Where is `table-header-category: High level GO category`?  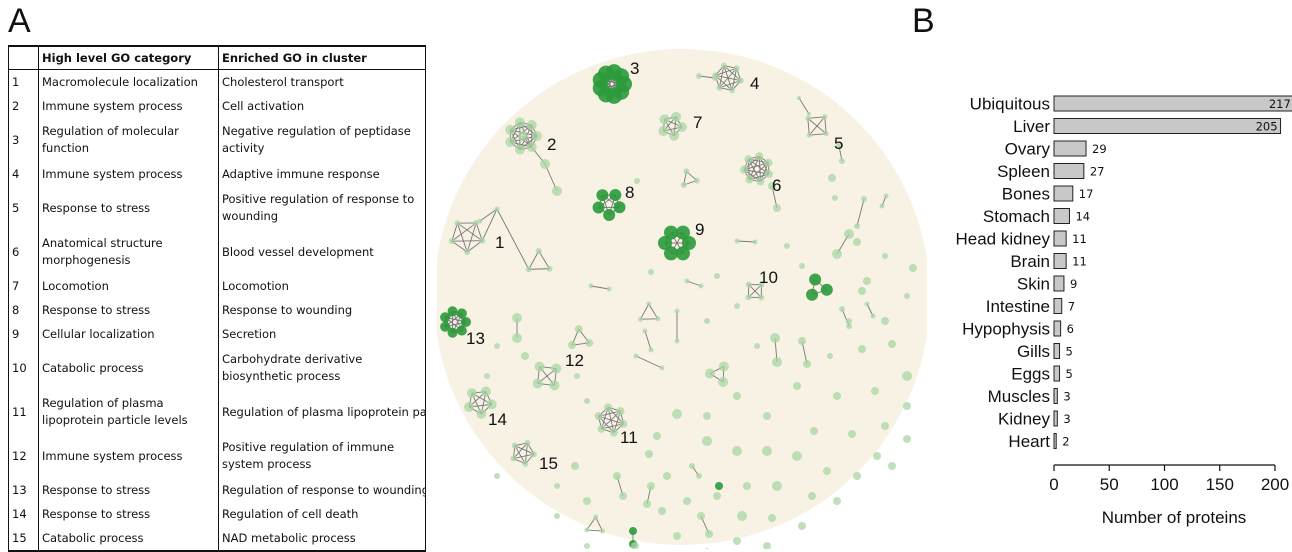 table-header-category: High level GO category is located at coordinates (129, 58).